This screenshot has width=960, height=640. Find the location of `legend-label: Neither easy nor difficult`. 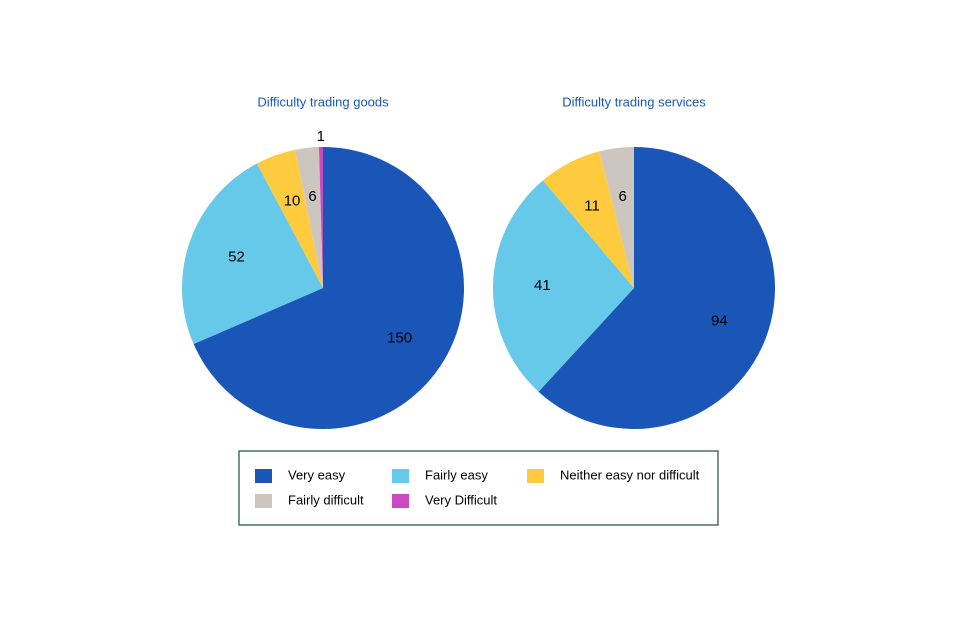

legend-label: Neither easy nor difficult is located at coordinates (630, 474).